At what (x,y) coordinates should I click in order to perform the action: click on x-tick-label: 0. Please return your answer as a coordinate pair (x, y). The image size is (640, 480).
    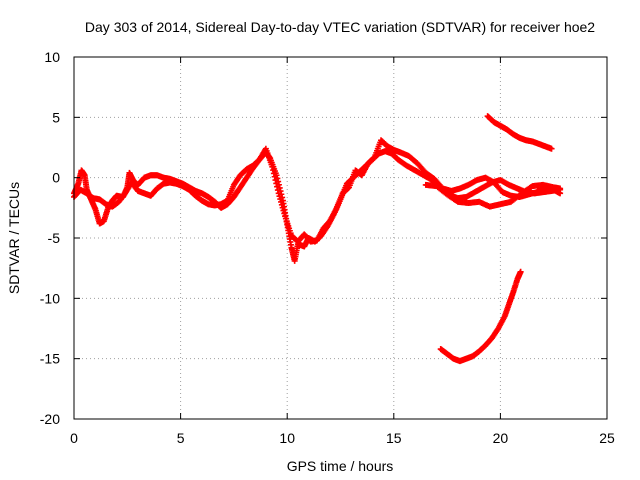
    Looking at the image, I should click on (74, 438).